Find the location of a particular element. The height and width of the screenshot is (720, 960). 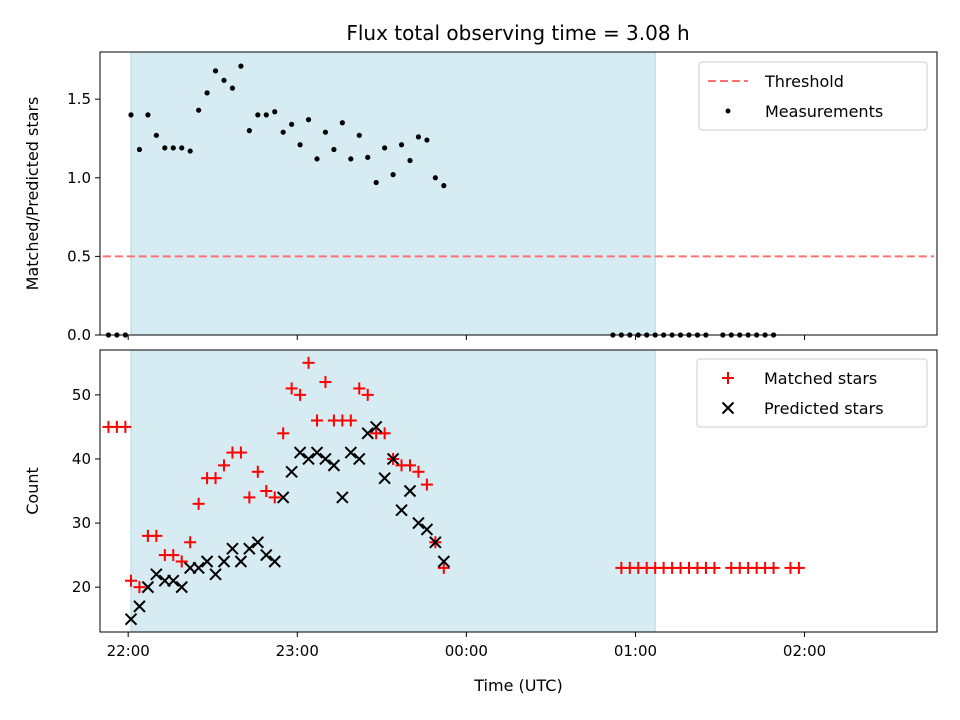

top-y-ticks: 0.0 0.5 1.0 1.5 is located at coordinates (83, 217).